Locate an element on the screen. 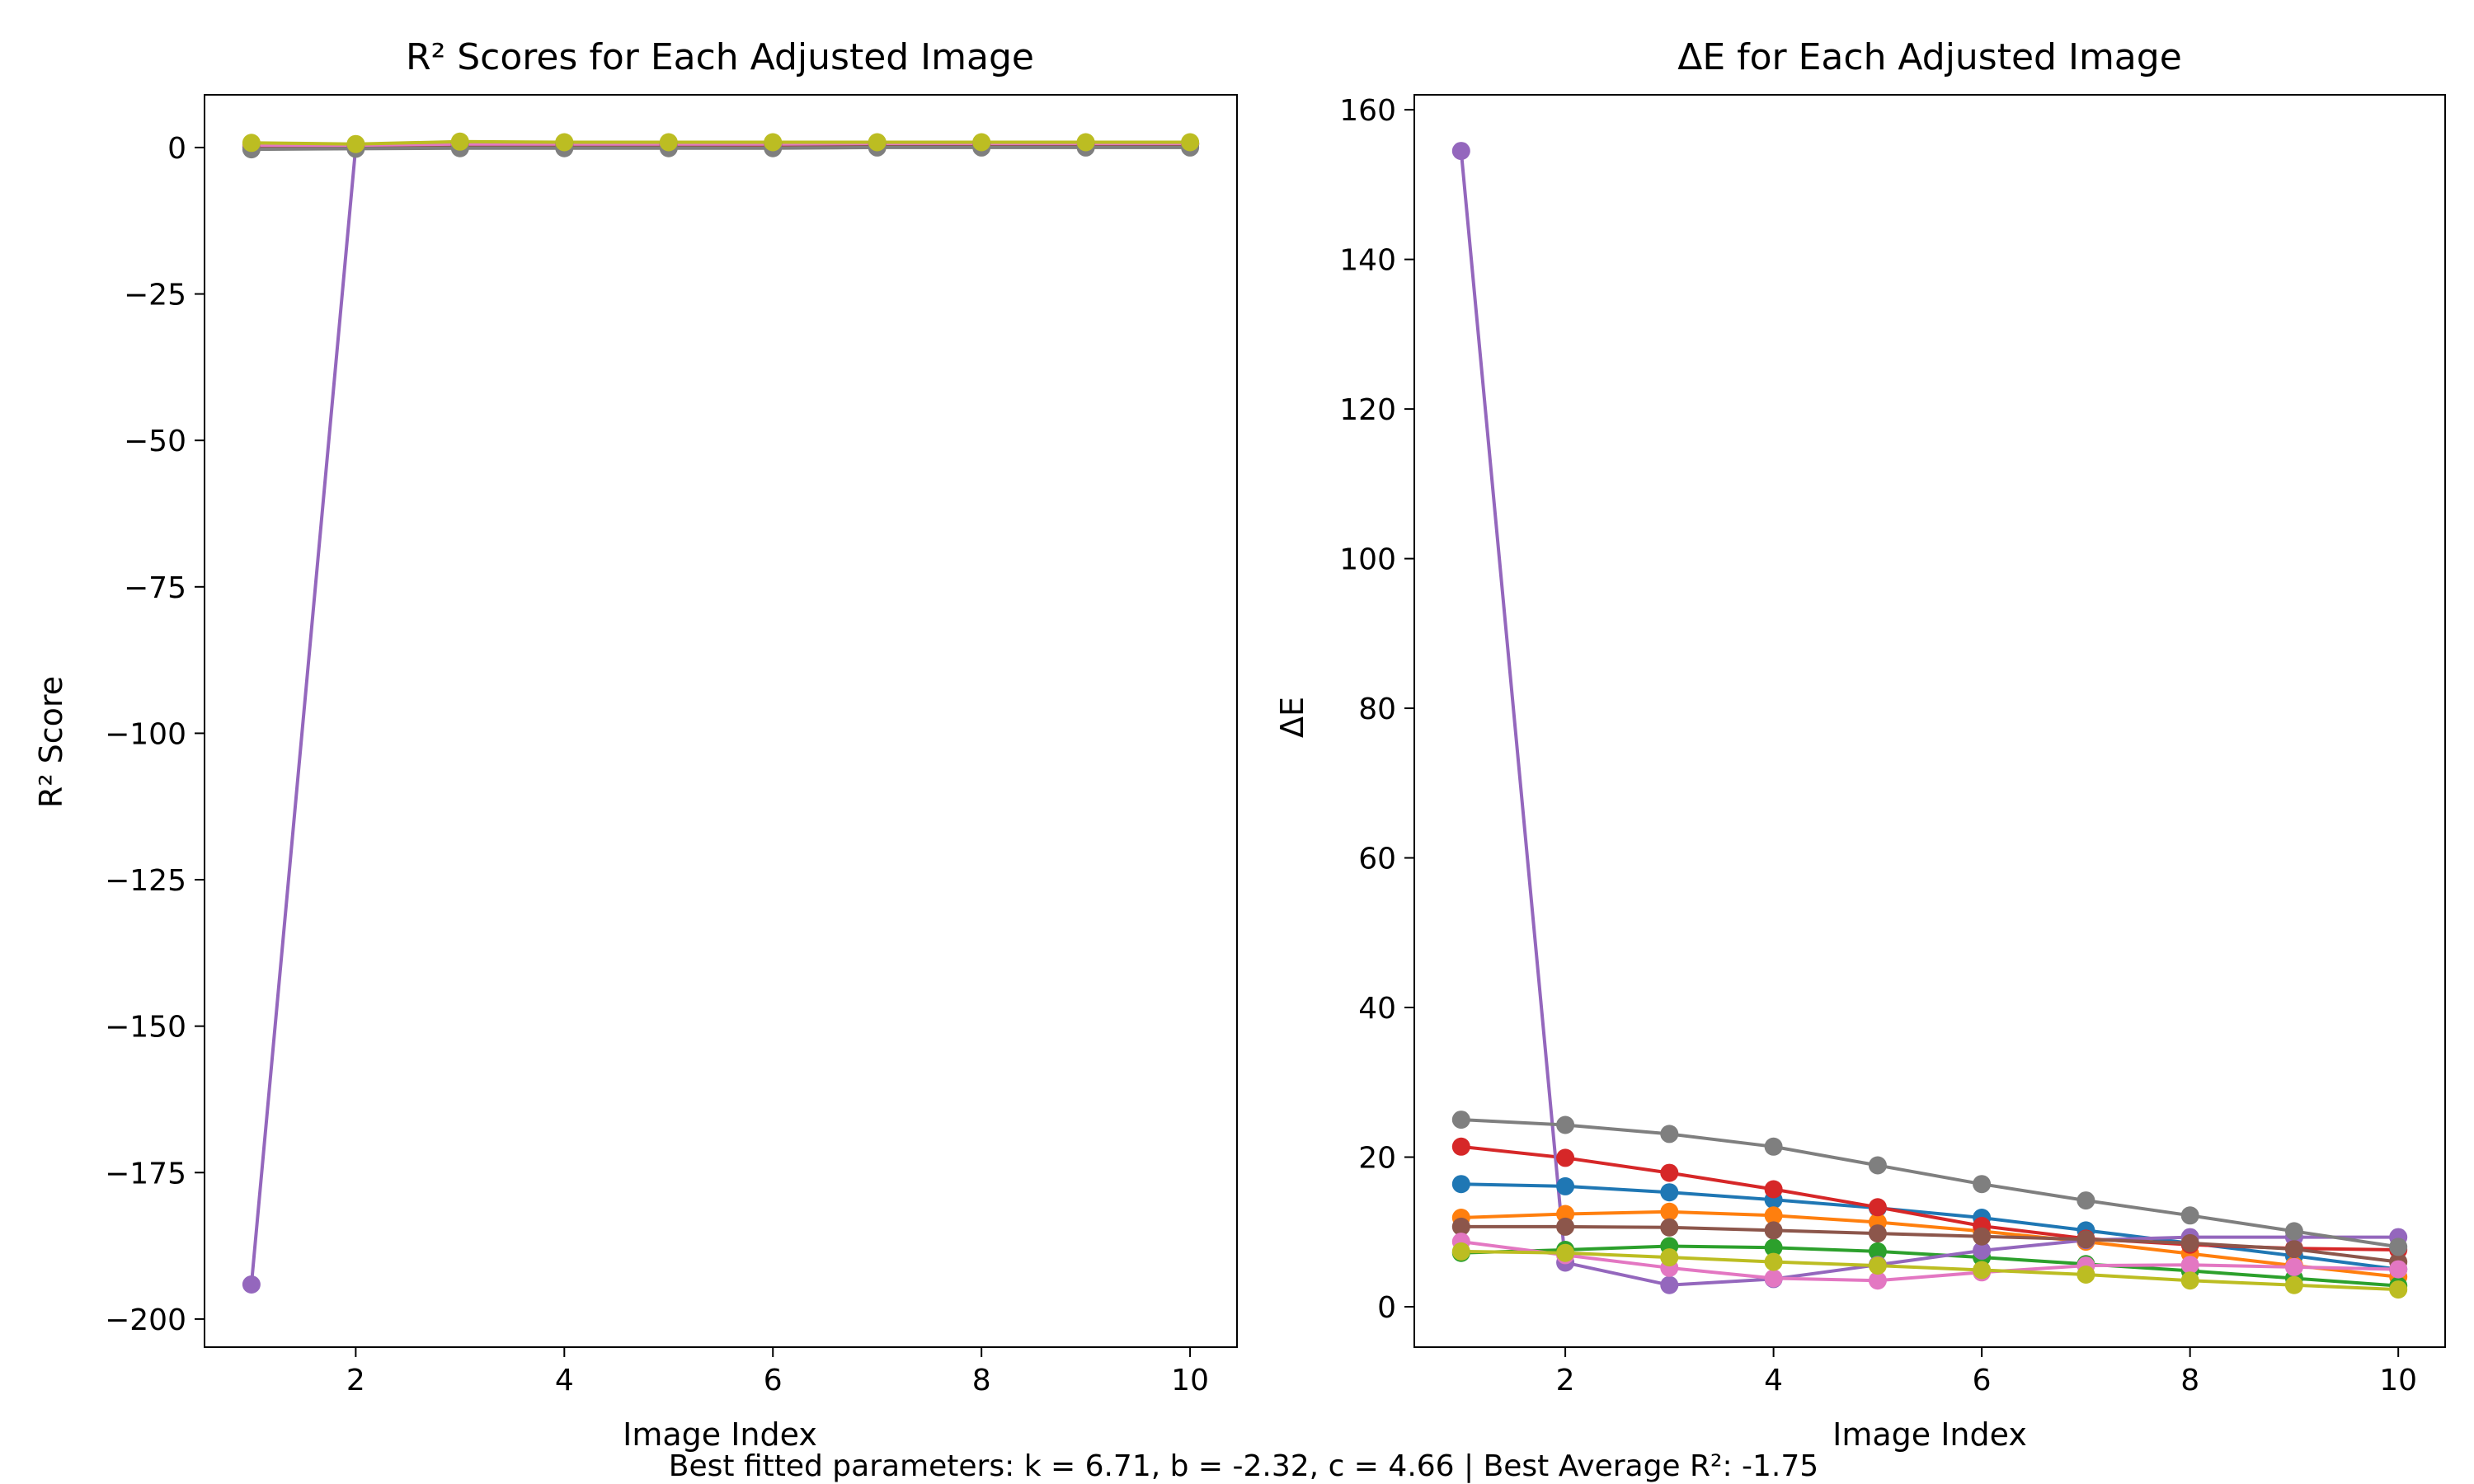  delta-e-chart-ylabel: ΔE is located at coordinates (1292, 717).